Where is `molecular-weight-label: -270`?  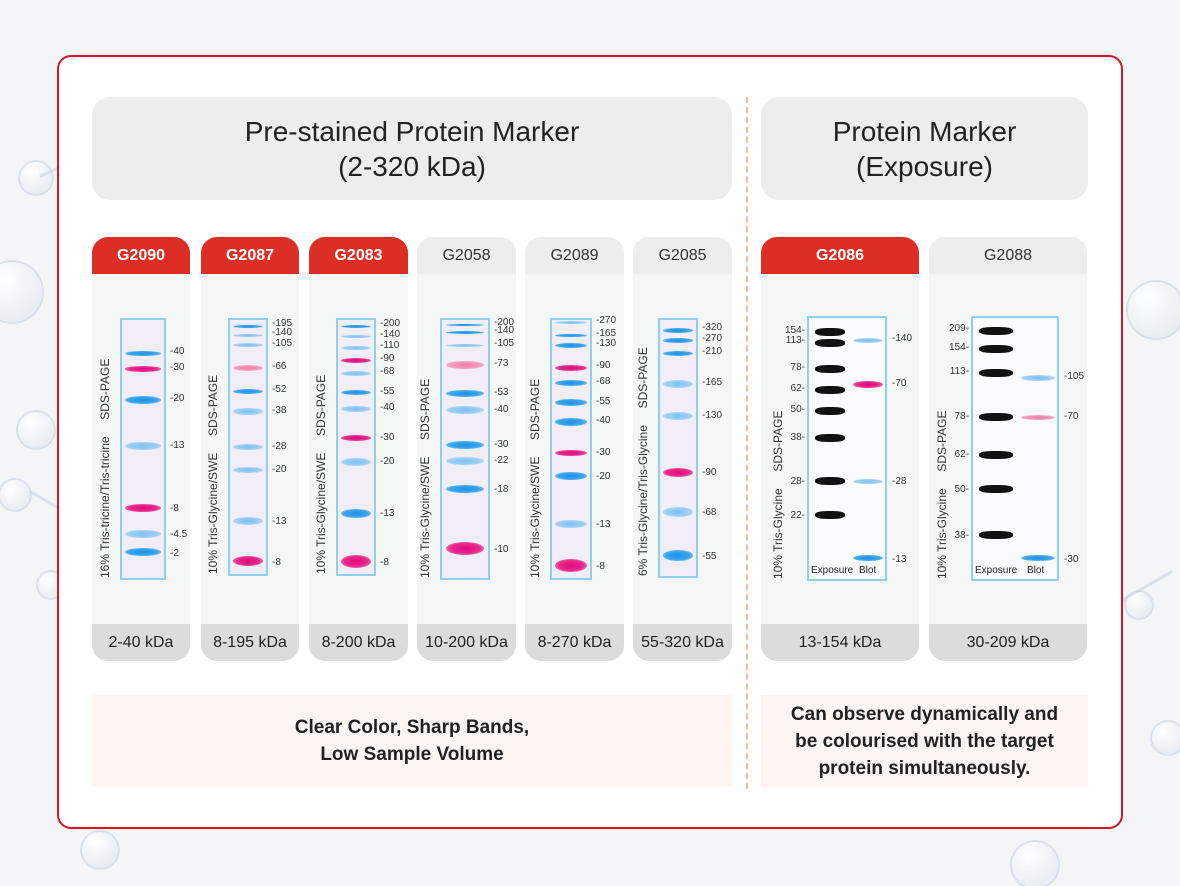 molecular-weight-label: -270 is located at coordinates (606, 320).